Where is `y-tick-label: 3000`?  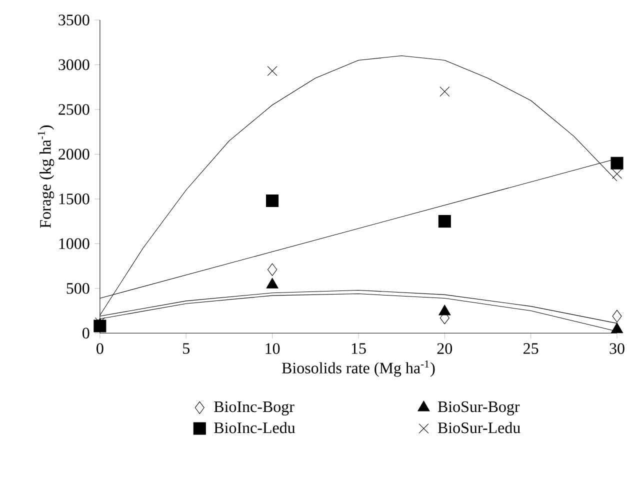
y-tick-label: 3000 is located at coordinates (74, 64).